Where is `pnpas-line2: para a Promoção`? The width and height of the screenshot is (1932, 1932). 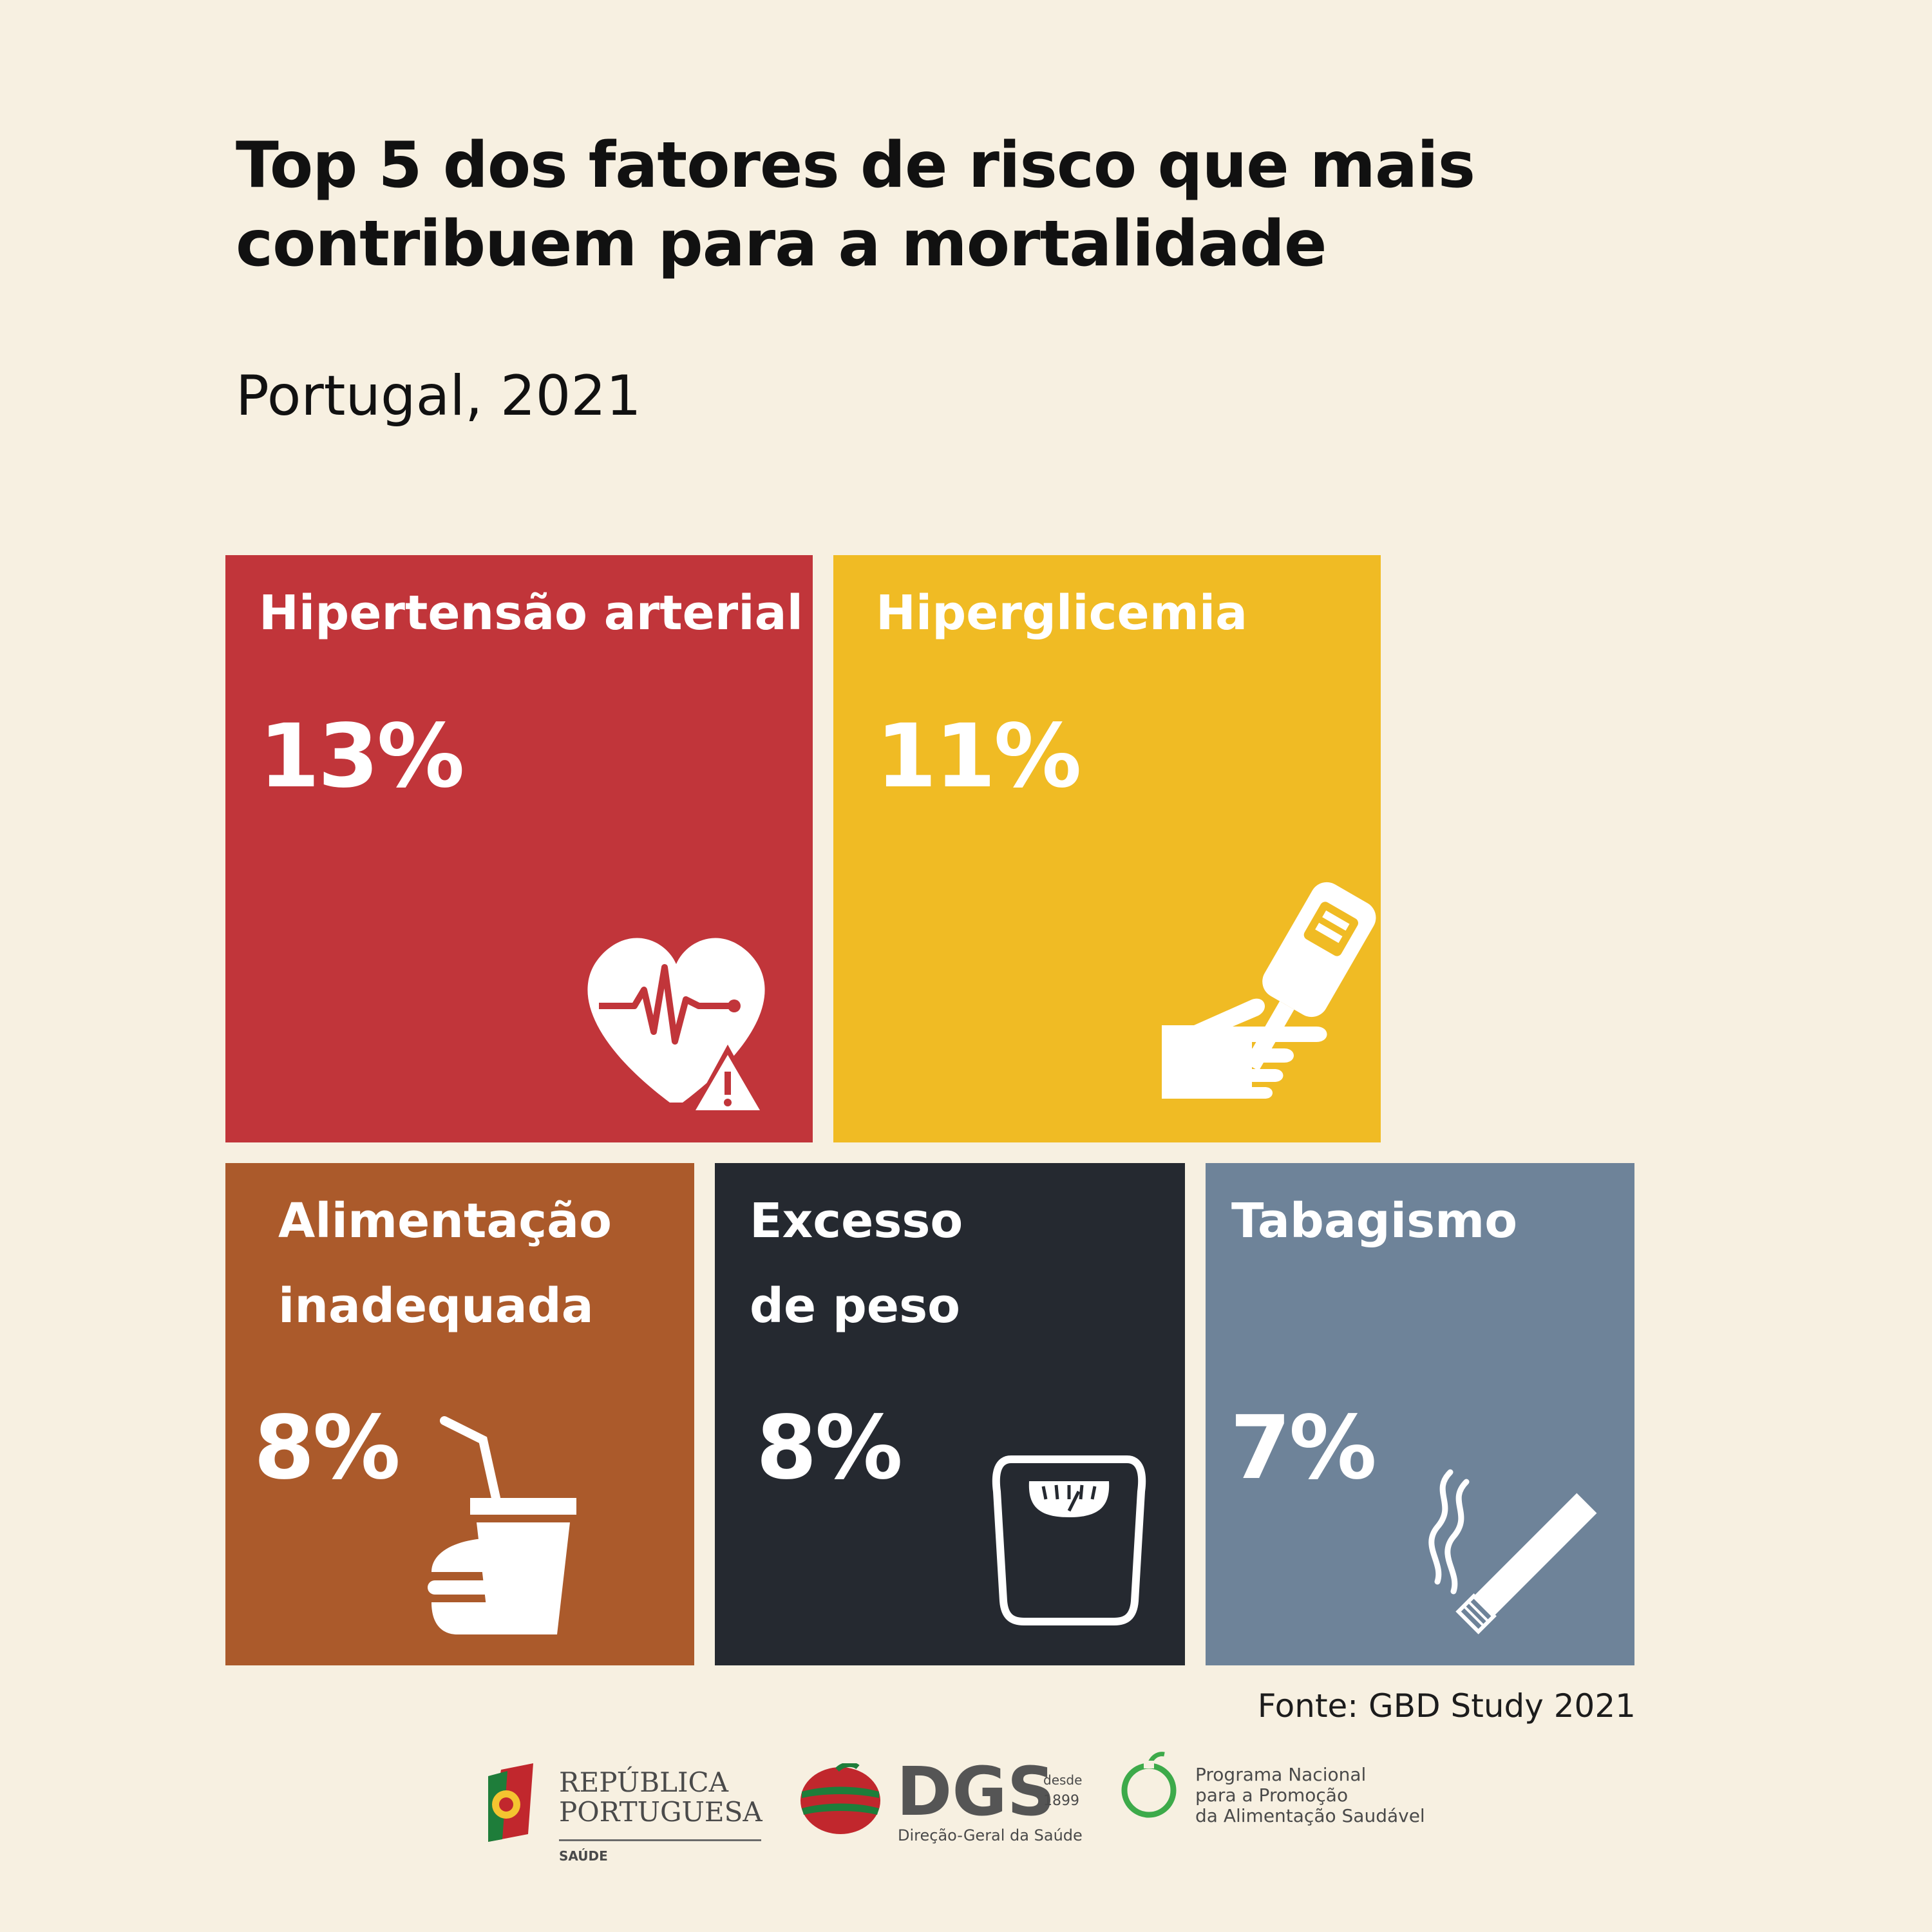 pnpas-line2: para a Promoção is located at coordinates (1272, 1795).